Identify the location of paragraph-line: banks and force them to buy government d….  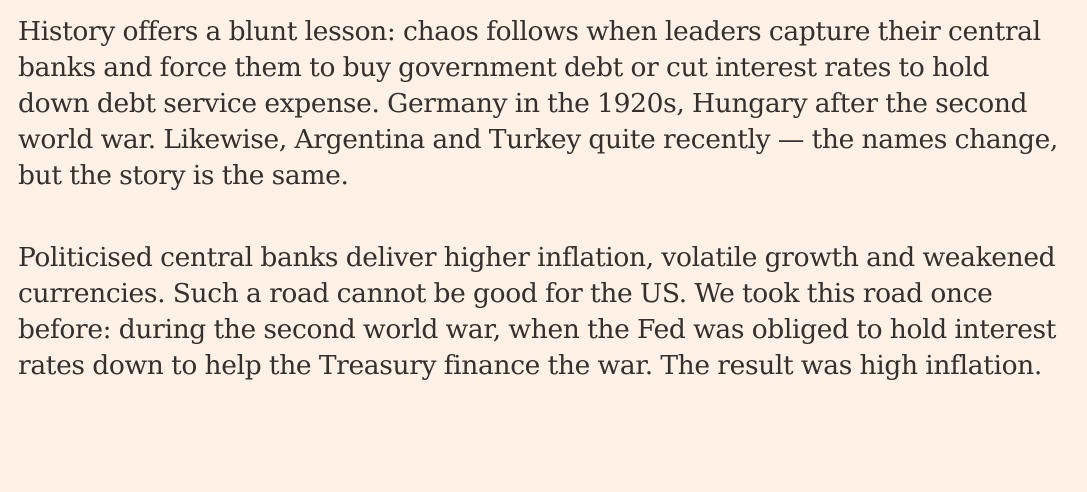
(504, 67).